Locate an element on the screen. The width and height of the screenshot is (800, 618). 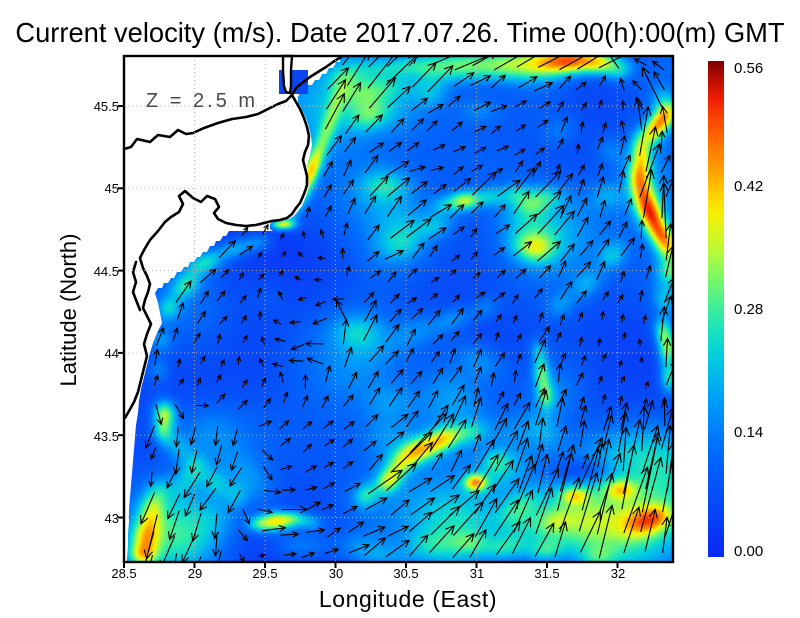
svg-text: Z = 2.5 m is located at coordinates (202, 101).